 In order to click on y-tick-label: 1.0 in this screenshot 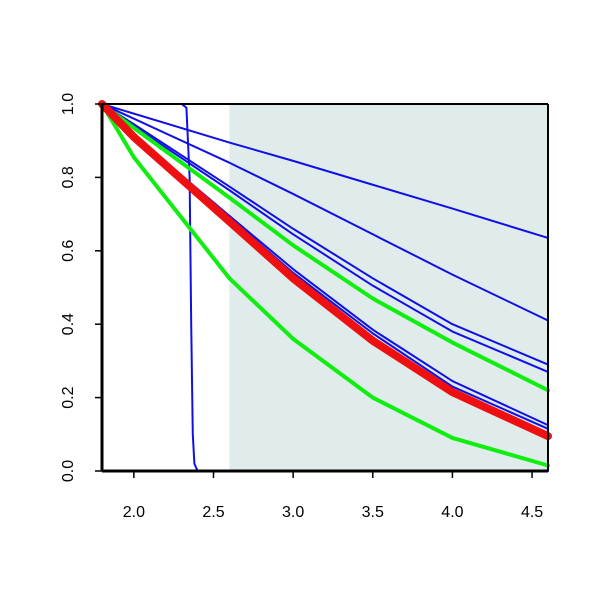, I will do `click(68, 104)`.